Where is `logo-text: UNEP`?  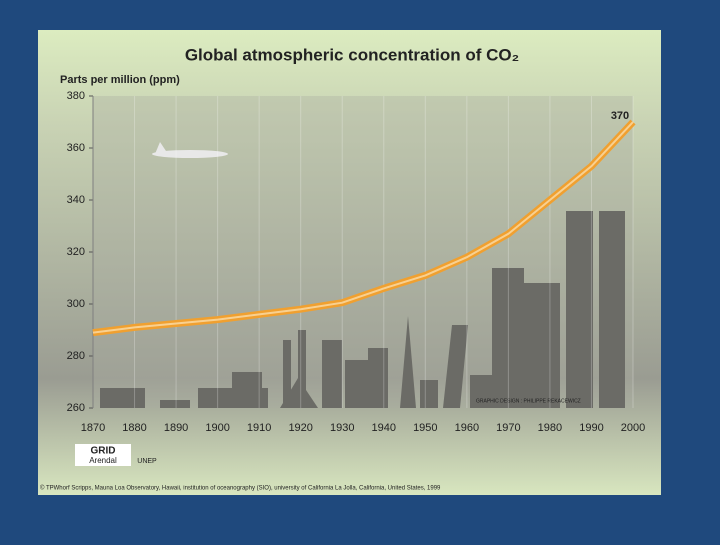 logo-text: UNEP is located at coordinates (147, 461).